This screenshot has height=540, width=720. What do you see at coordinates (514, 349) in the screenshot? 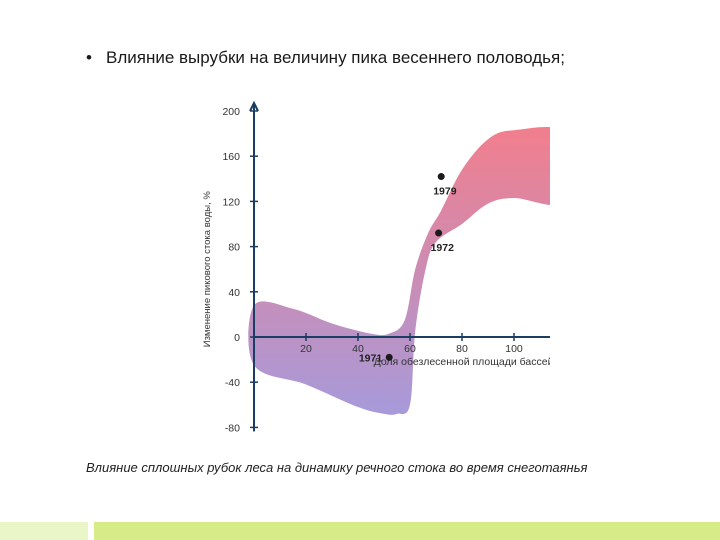
I see `x-tick-label: 100` at bounding box center [514, 349].